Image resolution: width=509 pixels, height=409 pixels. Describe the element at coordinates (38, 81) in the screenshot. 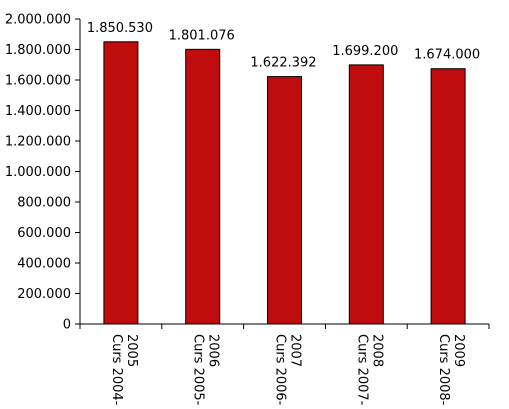

I see `y-tick-label: 1.600.000` at that location.